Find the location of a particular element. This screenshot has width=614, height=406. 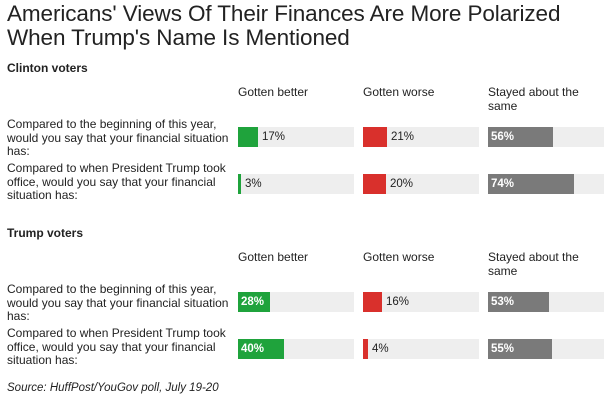

group-1-heading: Clinton voters is located at coordinates (47, 68).